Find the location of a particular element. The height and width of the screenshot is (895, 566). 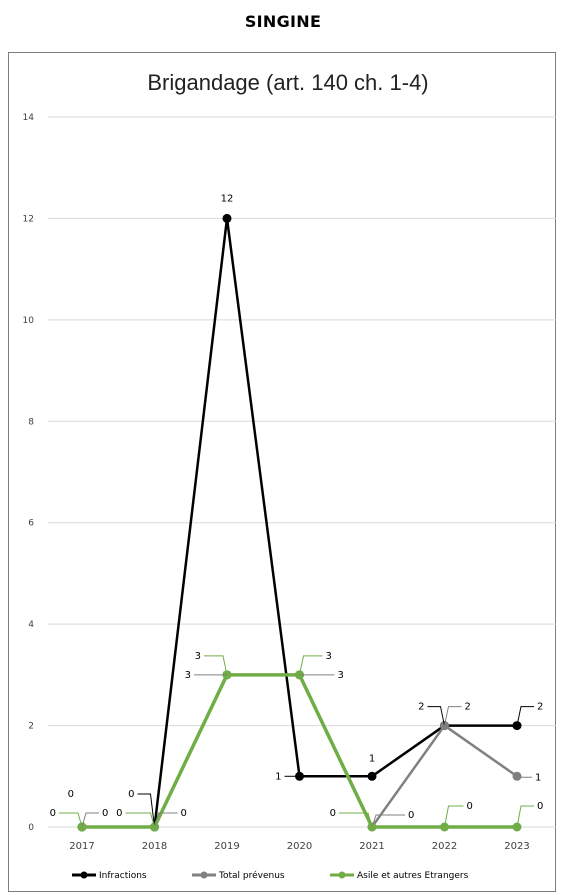

y-tick-label: 6 is located at coordinates (31, 524).